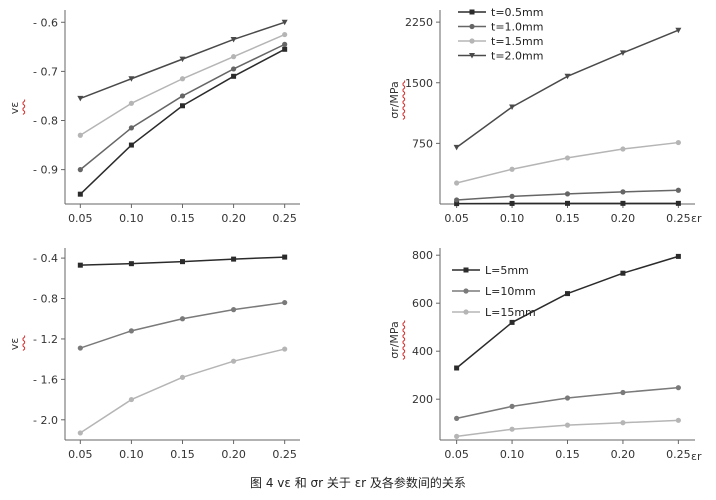  I want to click on legend-label: L=5mm, so click(507, 270).